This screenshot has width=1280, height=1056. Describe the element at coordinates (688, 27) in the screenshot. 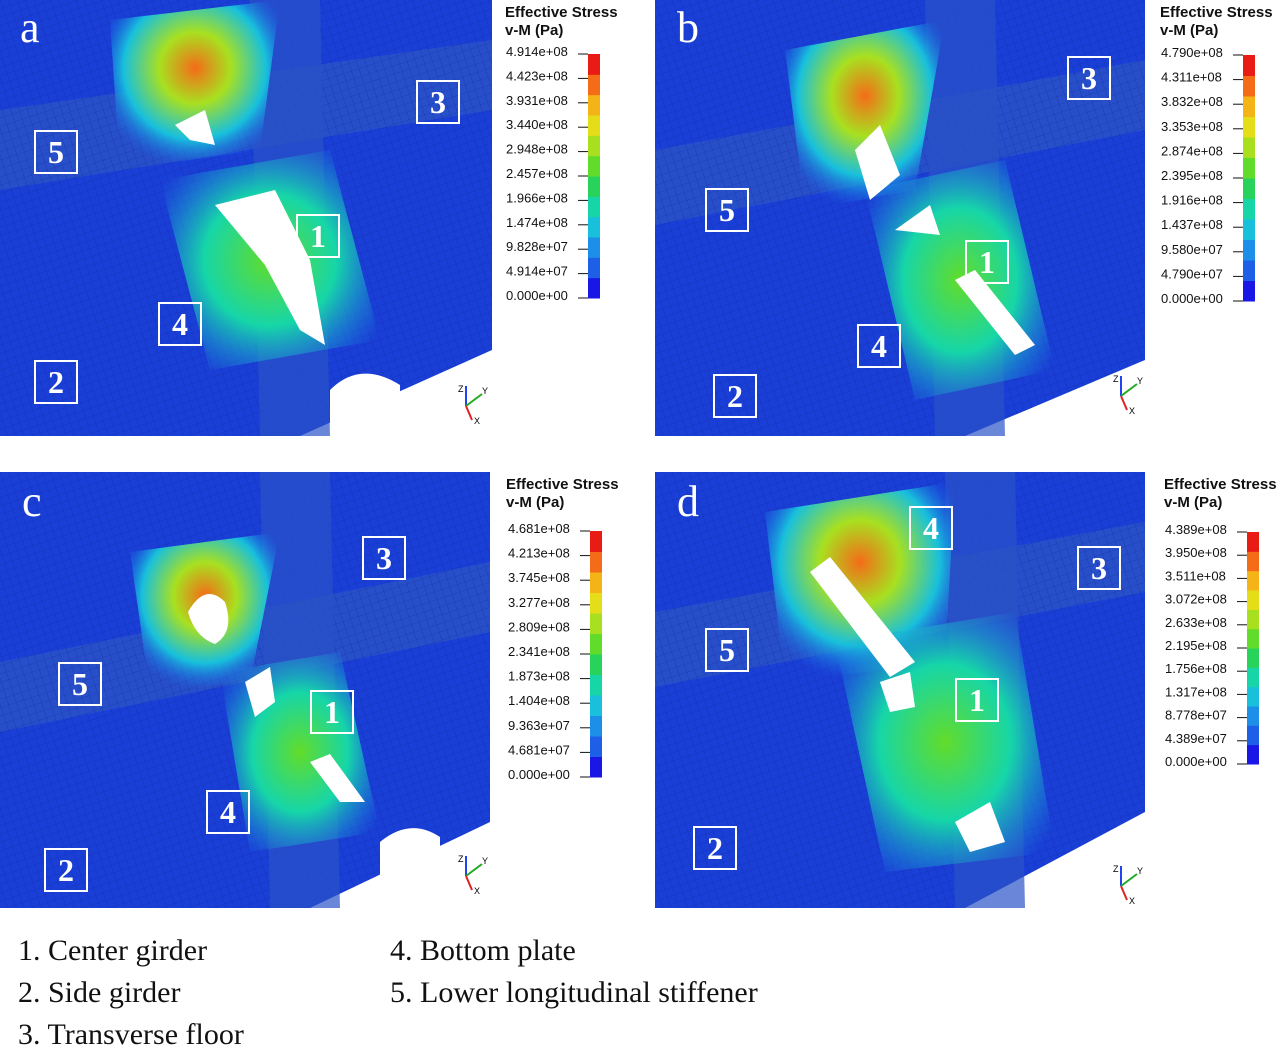

I see `panel-letter-b: b` at that location.